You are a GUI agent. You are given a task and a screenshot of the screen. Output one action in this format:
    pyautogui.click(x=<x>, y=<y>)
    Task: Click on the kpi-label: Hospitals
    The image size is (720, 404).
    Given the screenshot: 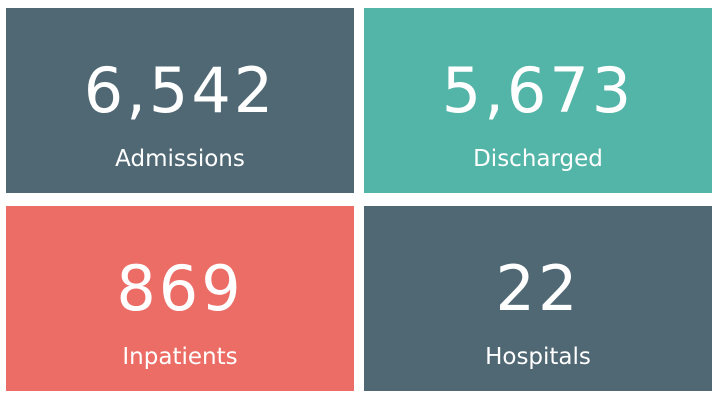 What is the action you would take?
    pyautogui.click(x=538, y=357)
    